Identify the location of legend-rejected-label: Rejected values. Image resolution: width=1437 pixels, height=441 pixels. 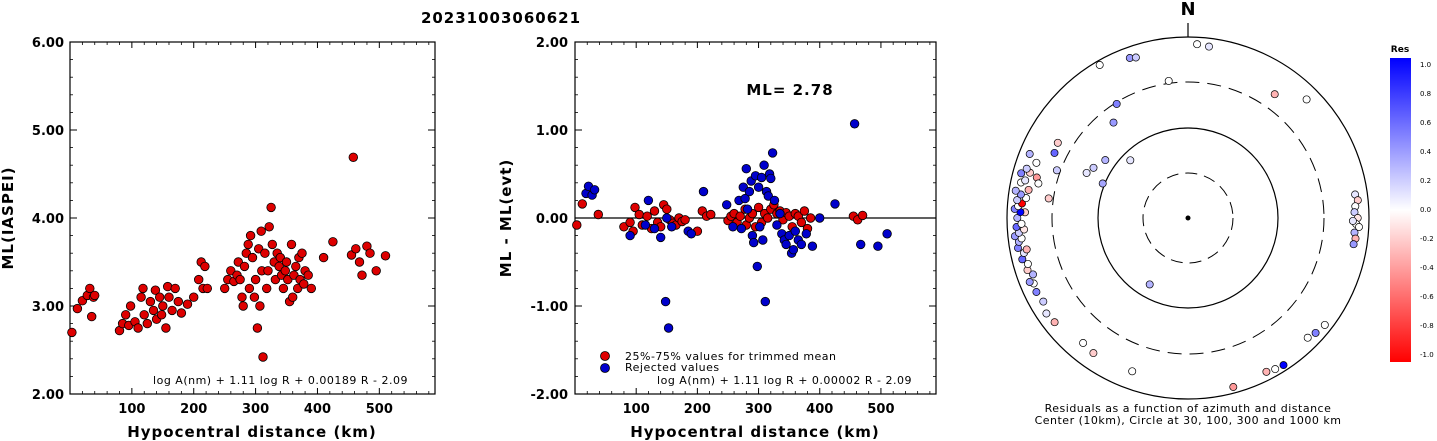
(672, 367).